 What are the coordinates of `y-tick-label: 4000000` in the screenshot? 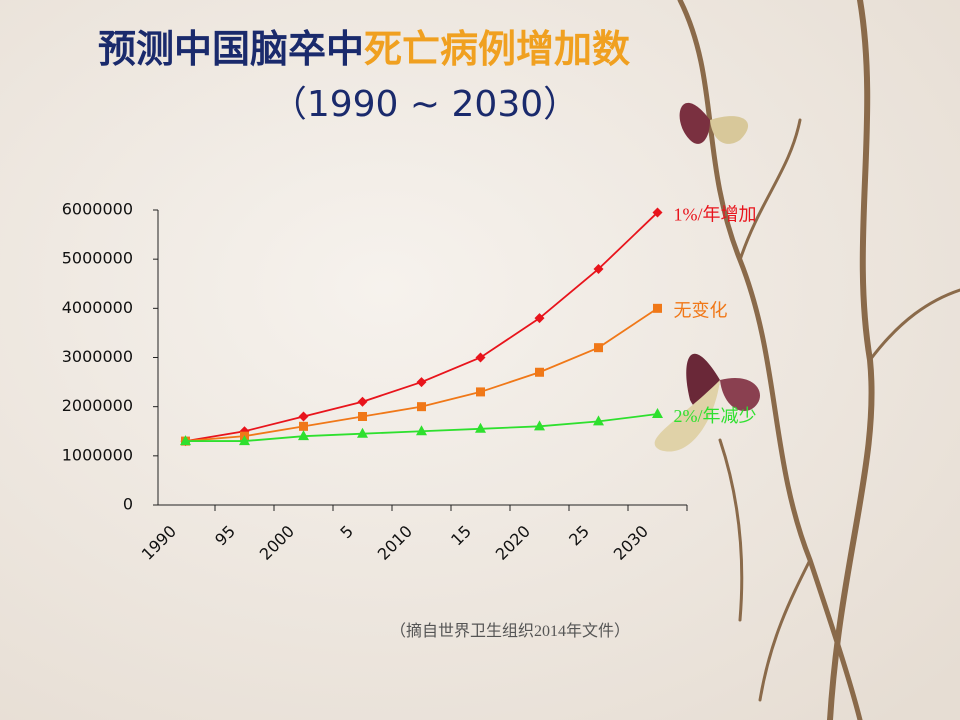 It's located at (97, 307).